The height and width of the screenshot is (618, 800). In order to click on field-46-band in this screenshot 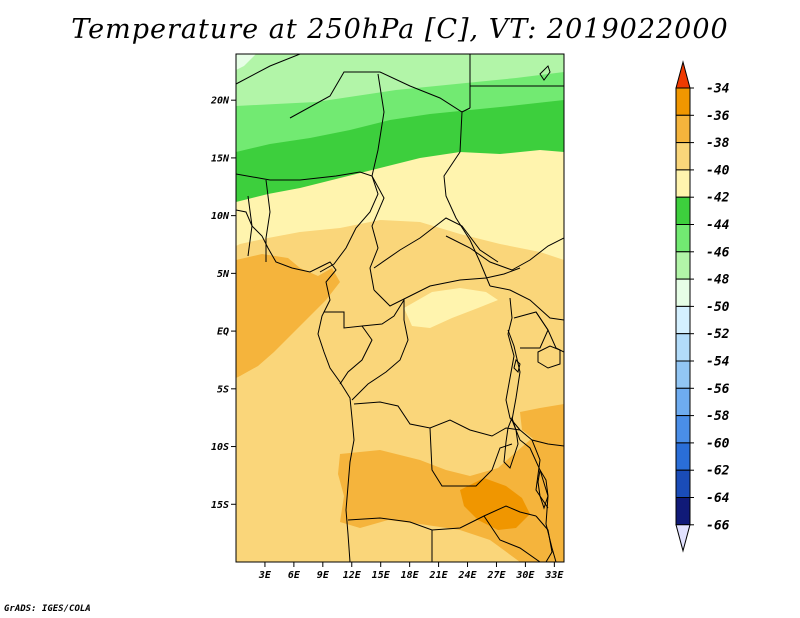, I will do `click(400, 111)`.